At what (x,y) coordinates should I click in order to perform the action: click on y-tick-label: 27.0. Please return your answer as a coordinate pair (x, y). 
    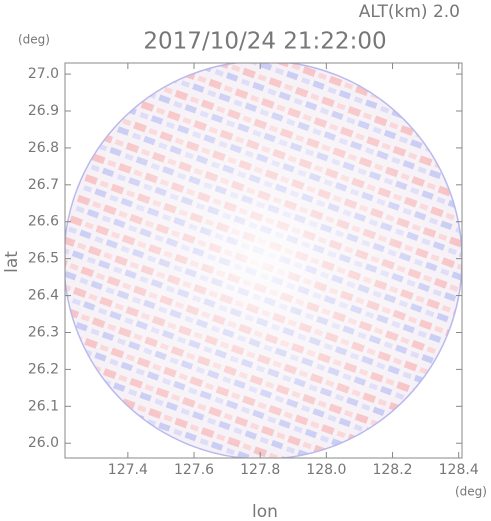
    Looking at the image, I should click on (43, 74).